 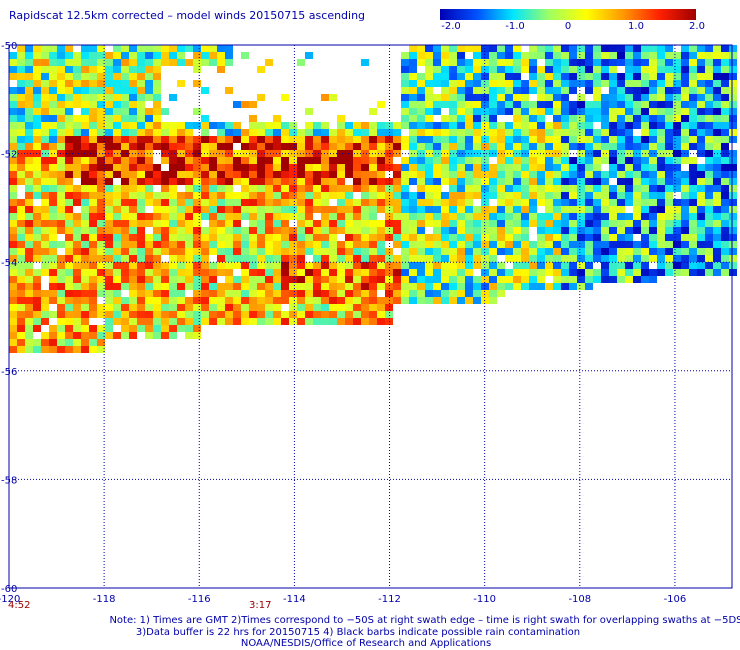 What do you see at coordinates (697, 26) in the screenshot?
I see `colorbar-label-max: 2.0` at bounding box center [697, 26].